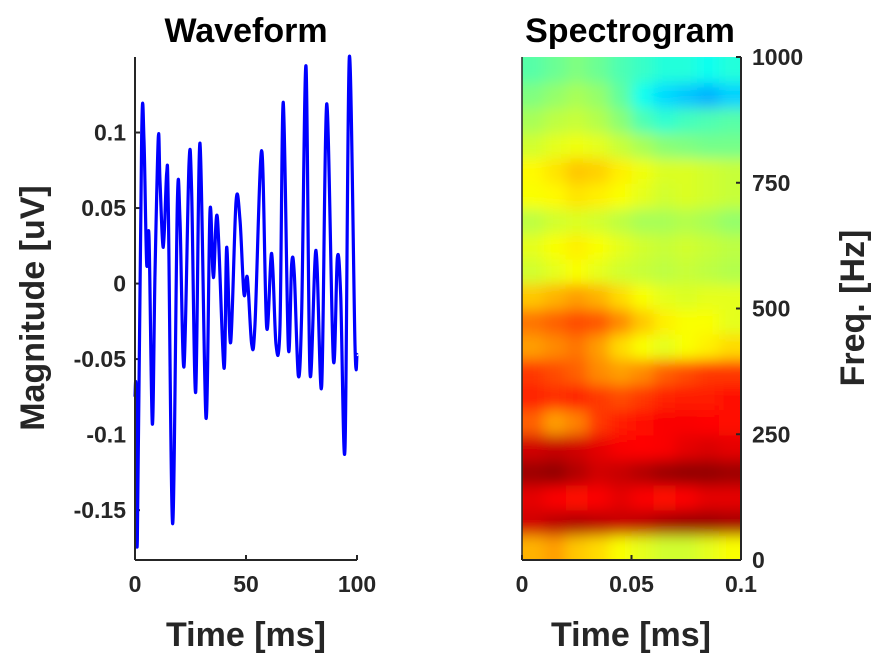 The image size is (875, 661). Describe the element at coordinates (119, 284) in the screenshot. I see `waveform-y-tick-label: 0` at that location.